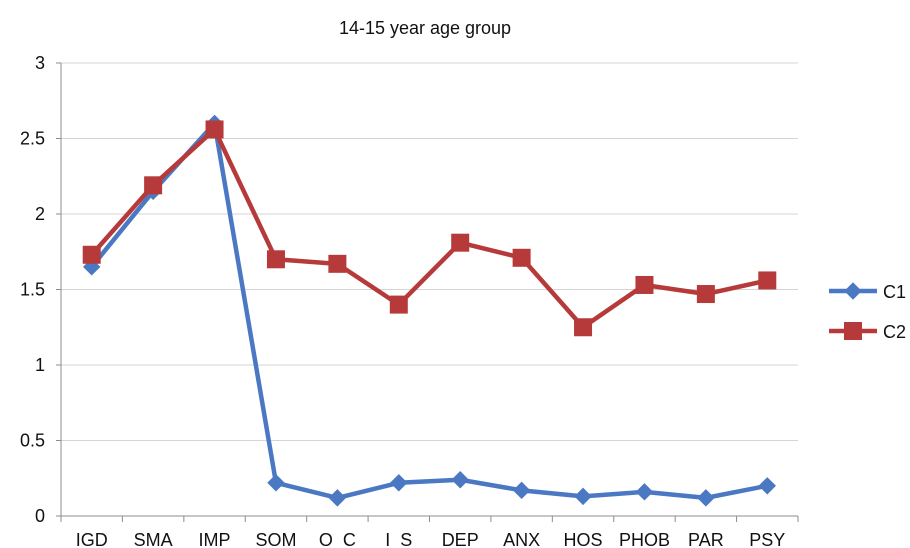 Image resolution: width=910 pixels, height=548 pixels. Describe the element at coordinates (337, 539) in the screenshot. I see `x-tick-label: O C` at that location.